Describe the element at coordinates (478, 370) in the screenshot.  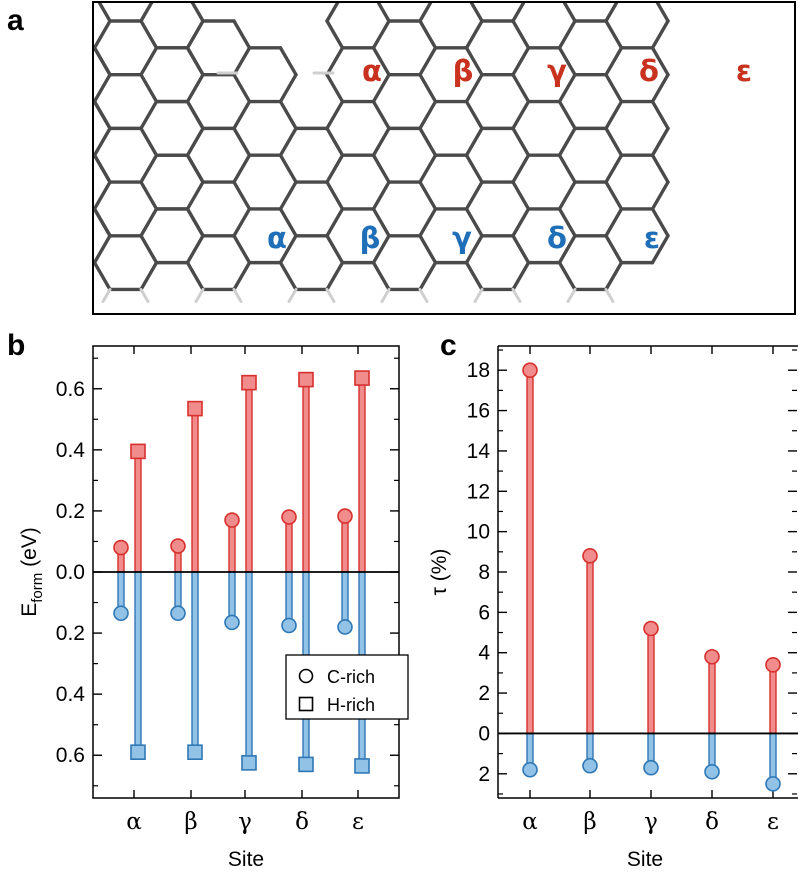
I see `y-tick-label-c: 18` at that location.